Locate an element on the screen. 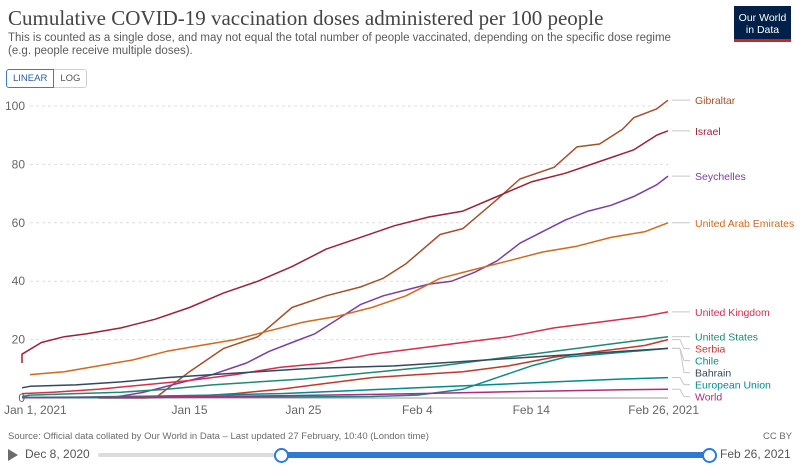  logo-line-2: in Data is located at coordinates (762, 30).